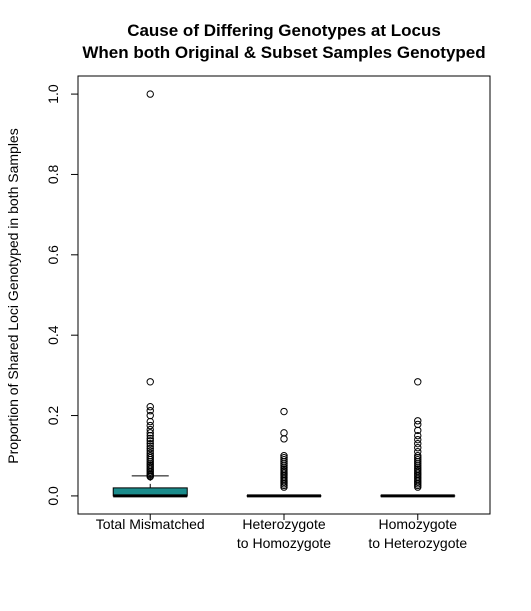  I want to click on chart-title-line-1: Cause of Differing Genotypes at Locus, so click(284, 30).